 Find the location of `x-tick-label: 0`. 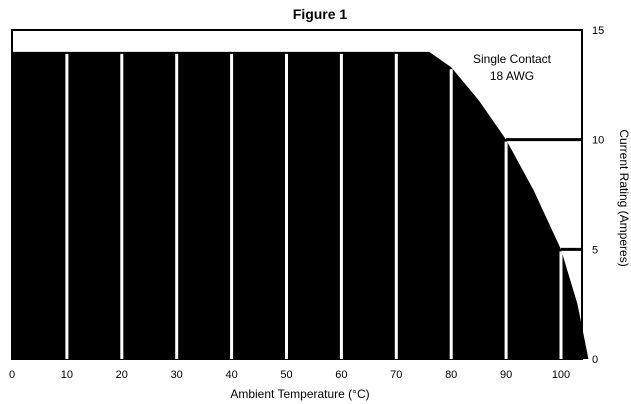

x-tick-label: 0 is located at coordinates (12, 375).